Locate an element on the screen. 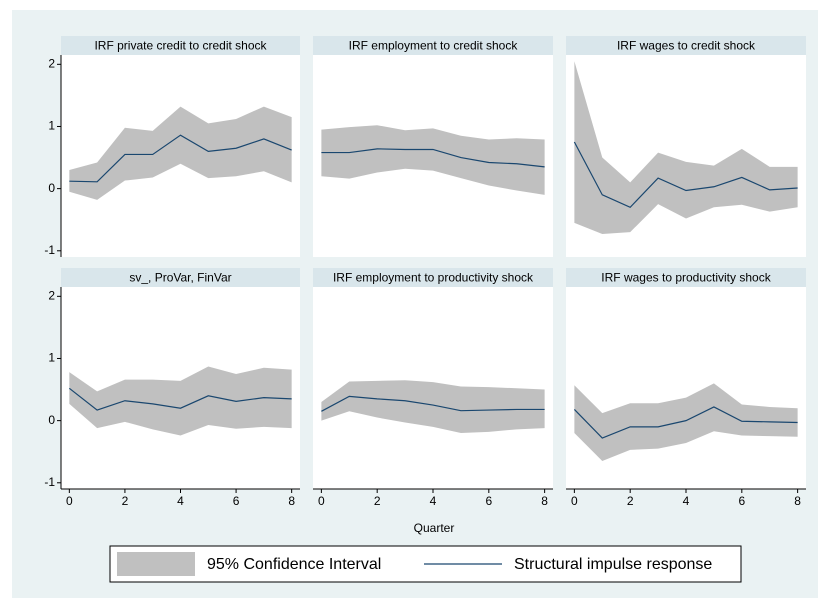  panel-title: IRF private credit to credit shock is located at coordinates (180, 46).